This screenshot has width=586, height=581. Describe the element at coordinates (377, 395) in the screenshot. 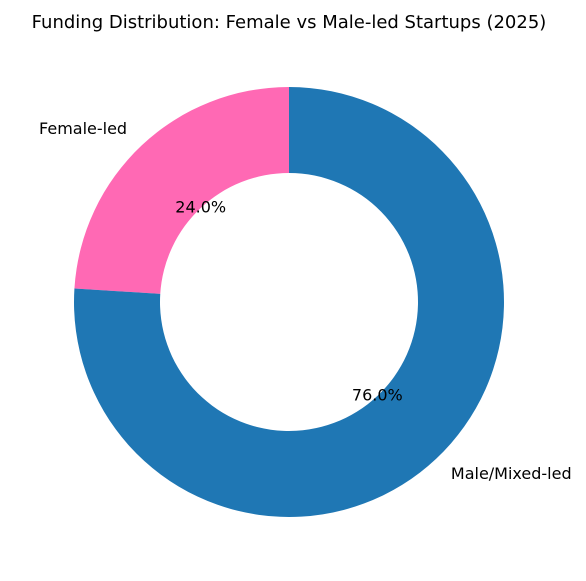

I see `percent-label-male-mixed-led: 76.0%` at that location.